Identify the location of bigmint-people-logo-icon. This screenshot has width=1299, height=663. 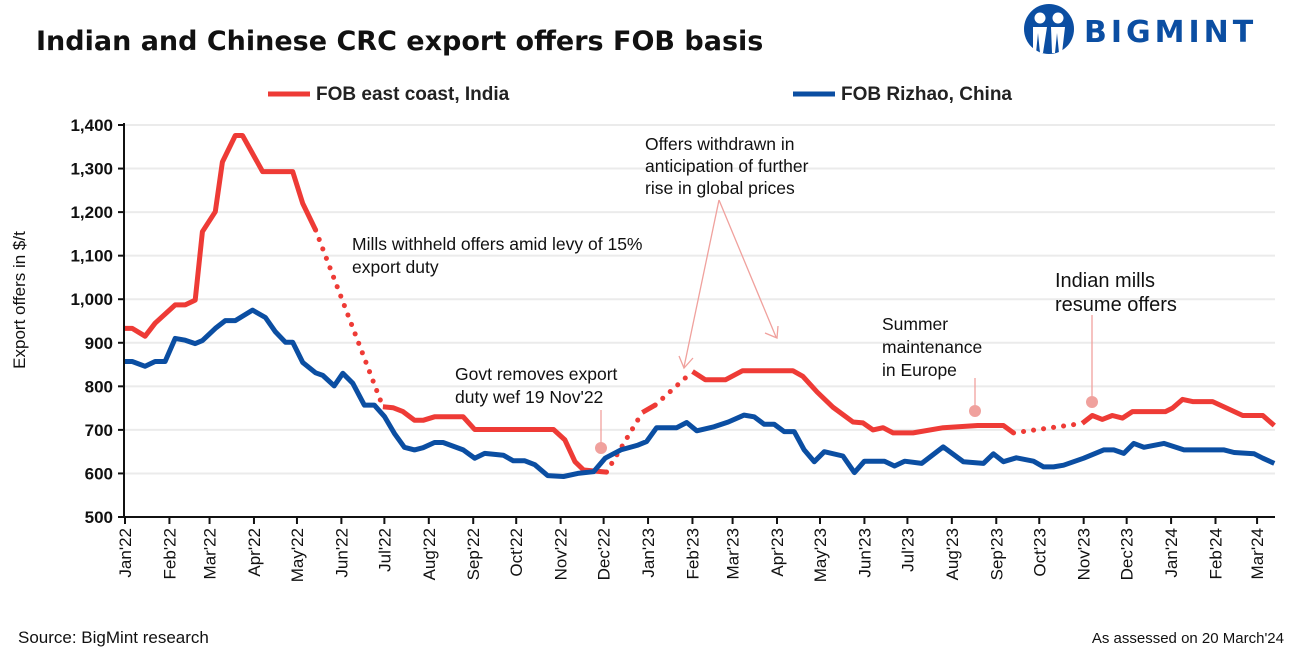
(1049, 29).